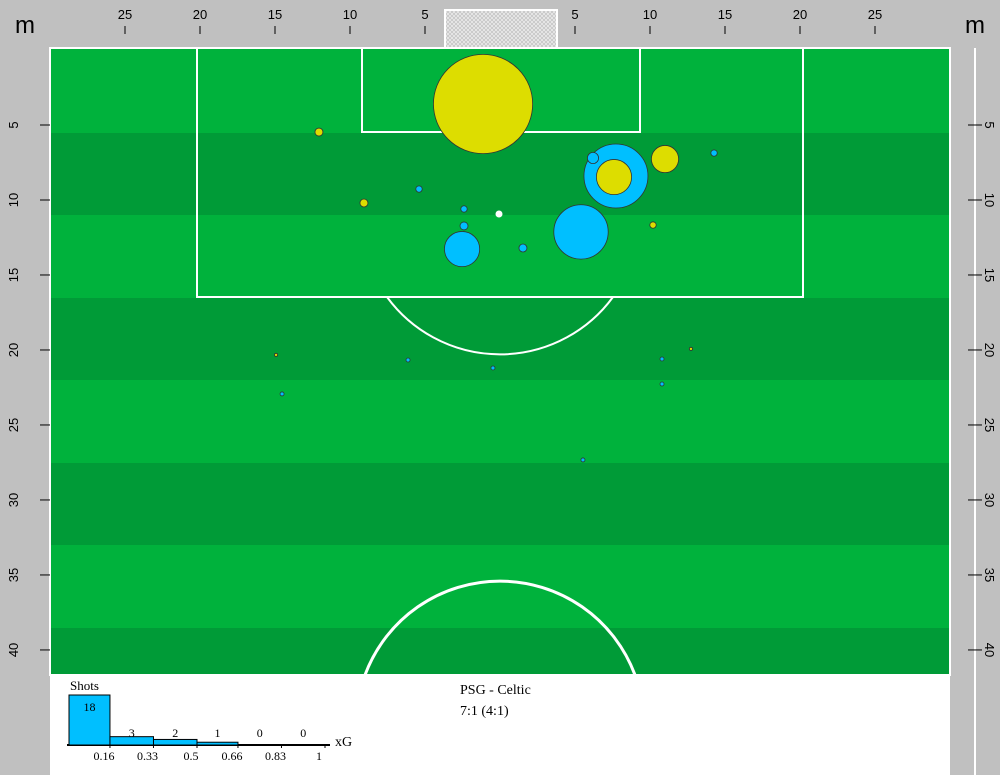 The width and height of the screenshot is (1000, 775). What do you see at coordinates (132, 733) in the screenshot?
I see `hist-count: 3` at bounding box center [132, 733].